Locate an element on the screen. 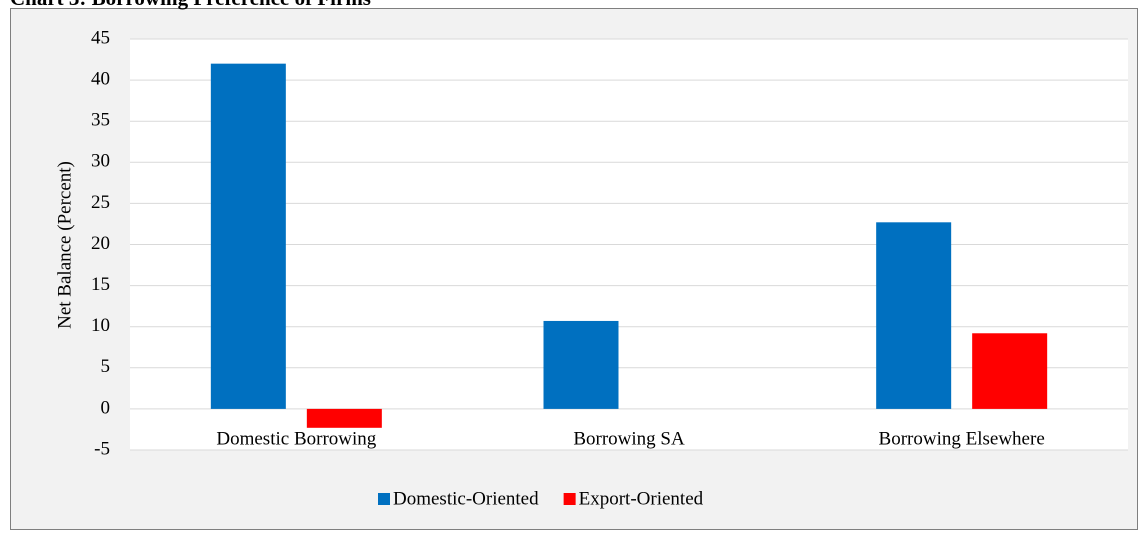 Image resolution: width=1148 pixels, height=535 pixels. y-tick-label: 45 is located at coordinates (100, 37).